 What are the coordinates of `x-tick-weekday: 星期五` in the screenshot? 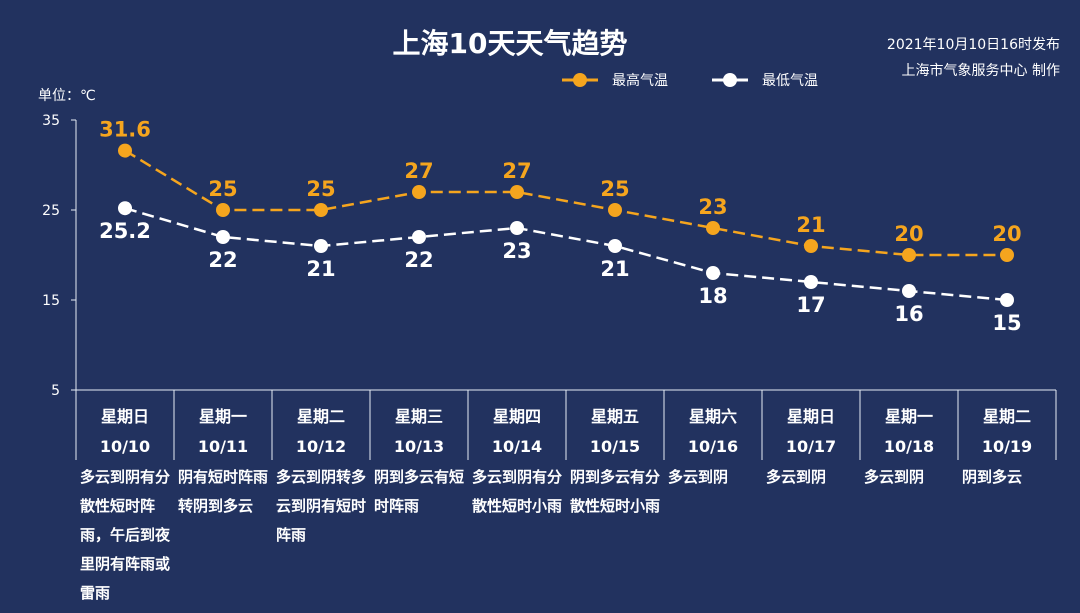 It's located at (615, 416).